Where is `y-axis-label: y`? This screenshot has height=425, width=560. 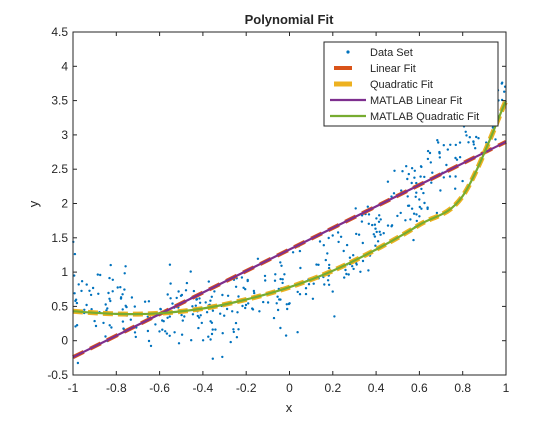
y-axis-label: y is located at coordinates (33, 203).